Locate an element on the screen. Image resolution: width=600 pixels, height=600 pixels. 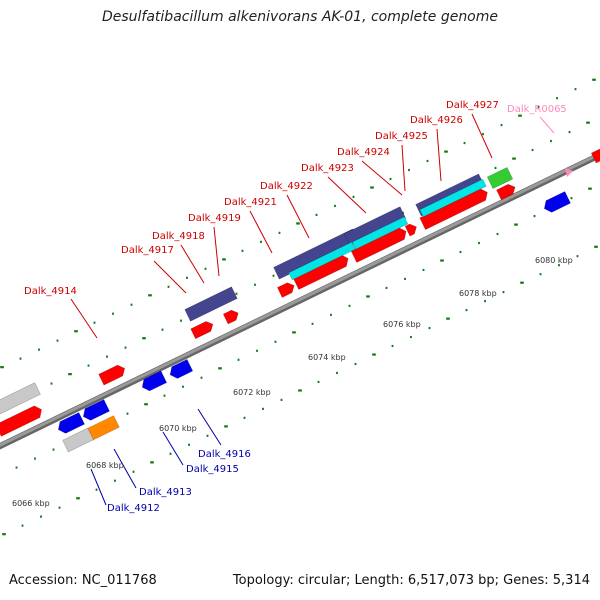
accession-text: Accession: NC_011768 is located at coordinates (83, 580).